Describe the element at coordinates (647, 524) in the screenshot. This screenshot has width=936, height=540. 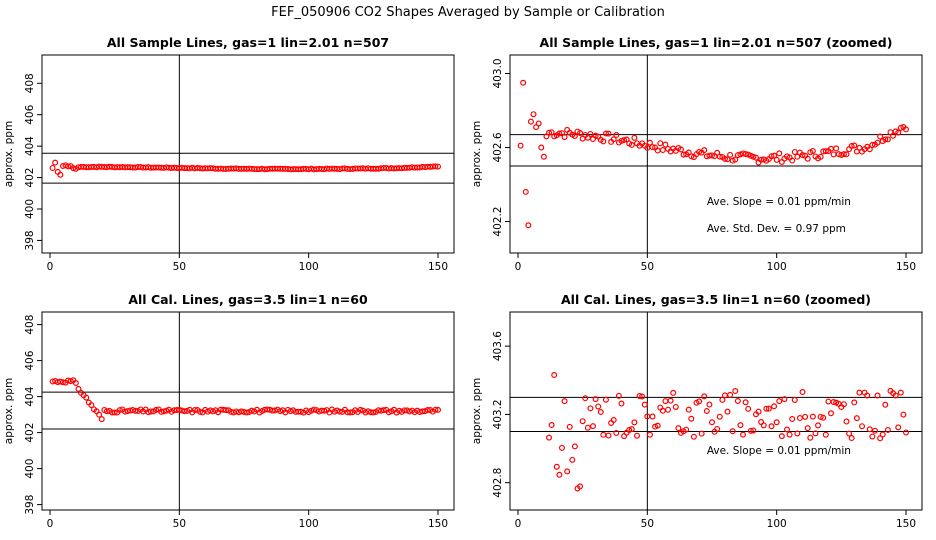
I see `x-tick-label: 50` at that location.